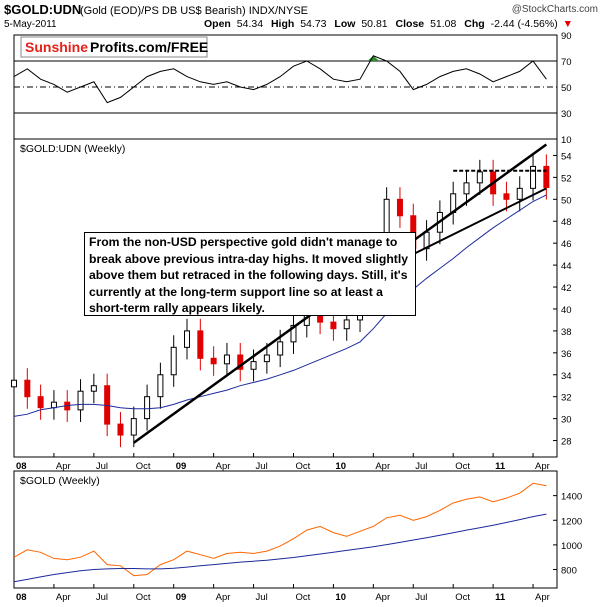  I want to click on header-description: (Gold (EOD)/PS DB US$ Bearish) INDX/NYSE, so click(194, 11).